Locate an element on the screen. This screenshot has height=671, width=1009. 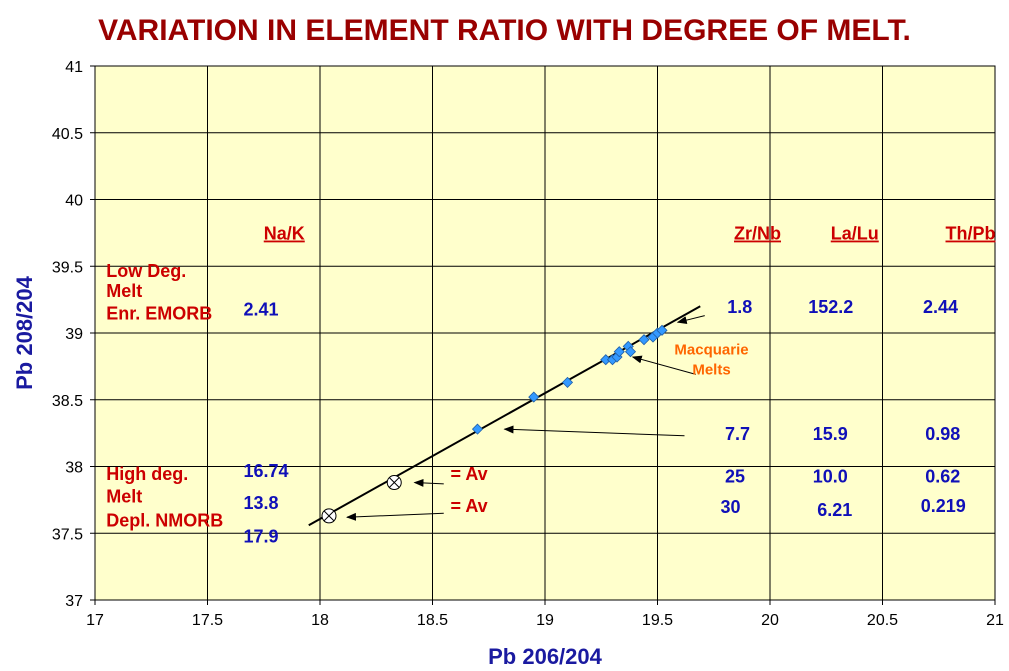
value-label: 17.9 is located at coordinates (261, 537).